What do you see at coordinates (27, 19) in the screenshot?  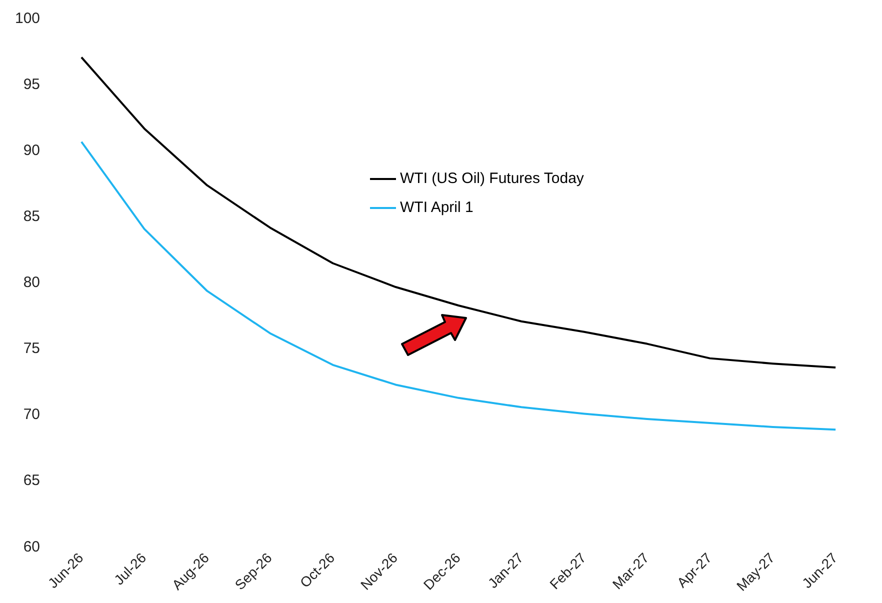 I see `y-tick-label: 100` at bounding box center [27, 19].